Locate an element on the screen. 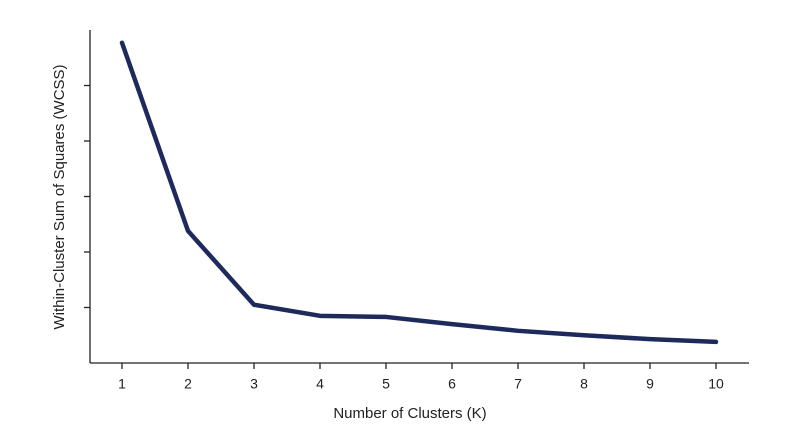  x-tick-label: 1 is located at coordinates (122, 384).